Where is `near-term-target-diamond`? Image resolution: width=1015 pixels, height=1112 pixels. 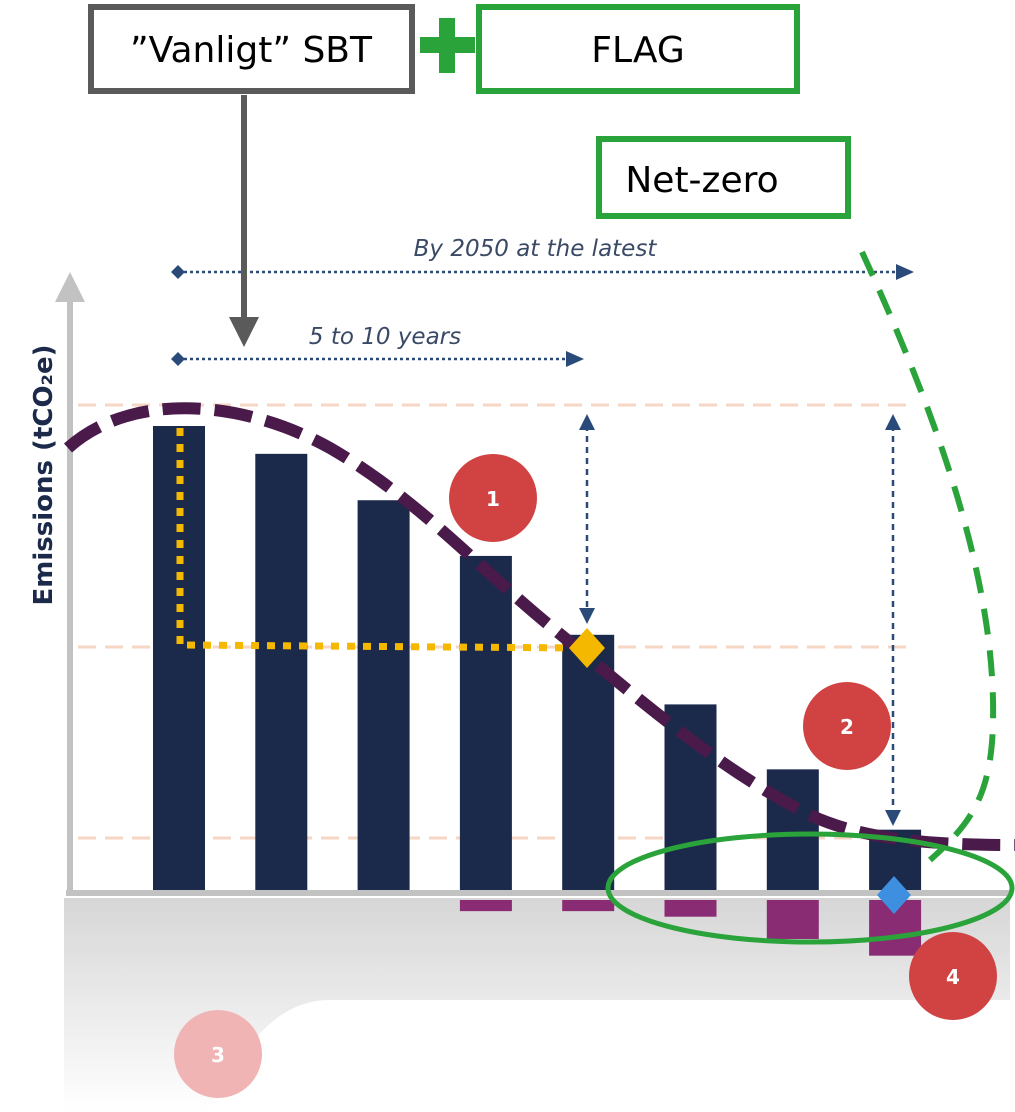
near-term-target-diamond is located at coordinates (587, 648).